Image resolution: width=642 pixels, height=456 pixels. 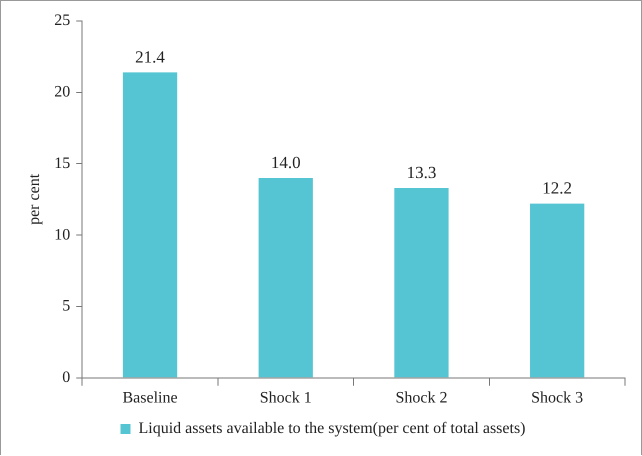 I want to click on text: 13.3, so click(x=421, y=172).